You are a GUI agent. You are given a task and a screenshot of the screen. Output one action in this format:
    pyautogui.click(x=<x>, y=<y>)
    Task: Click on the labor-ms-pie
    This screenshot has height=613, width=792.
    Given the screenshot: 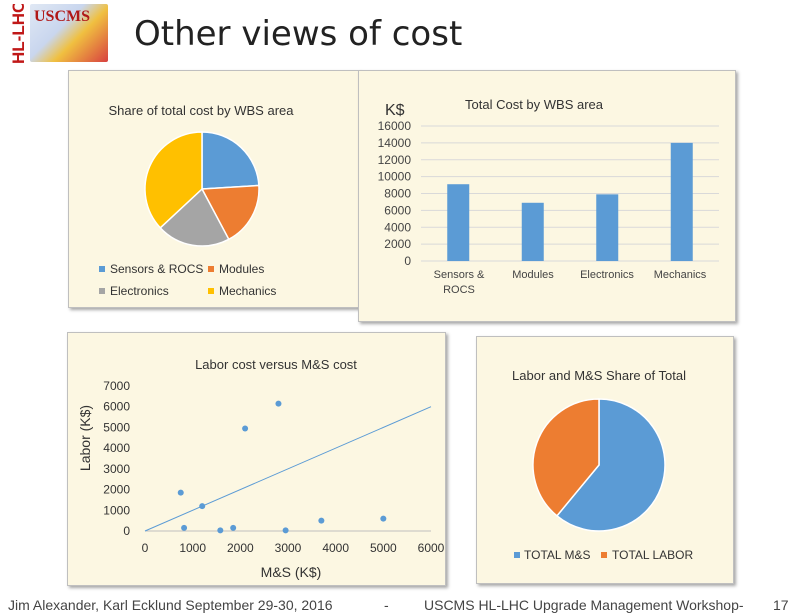 What is the action you would take?
    pyautogui.click(x=599, y=465)
    